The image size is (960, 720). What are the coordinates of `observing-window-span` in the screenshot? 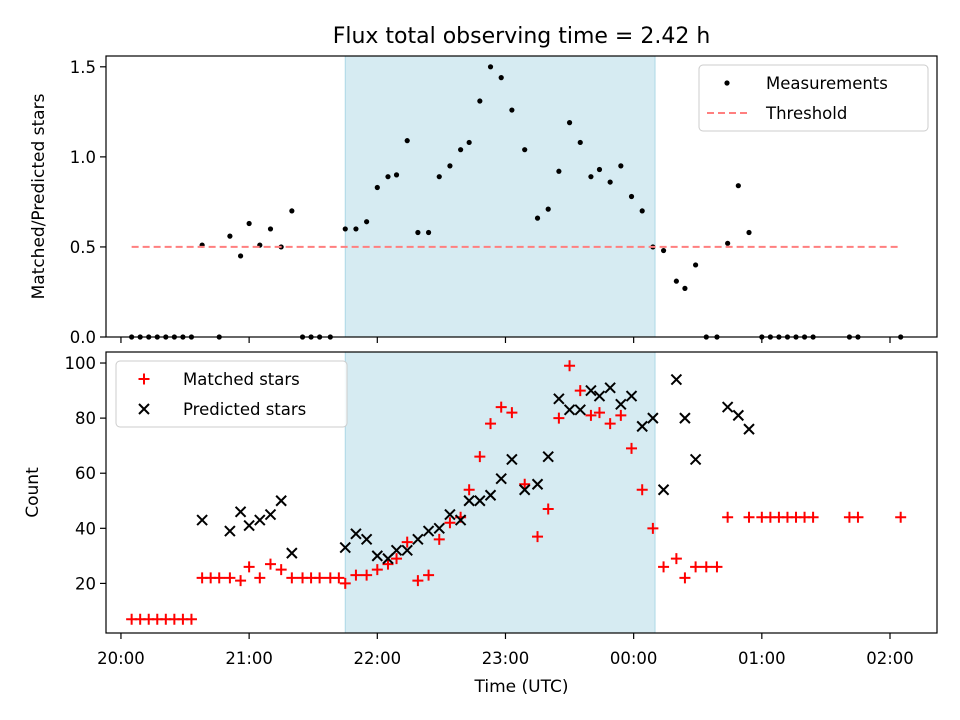 It's located at (500, 196).